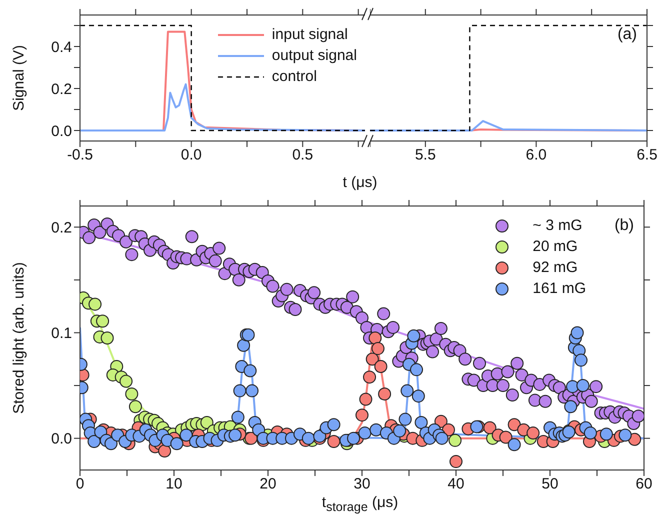 Image resolution: width=658 pixels, height=530 pixels. Describe the element at coordinates (536, 155) in the screenshot. I see `x-tick-label: 6.0` at that location.